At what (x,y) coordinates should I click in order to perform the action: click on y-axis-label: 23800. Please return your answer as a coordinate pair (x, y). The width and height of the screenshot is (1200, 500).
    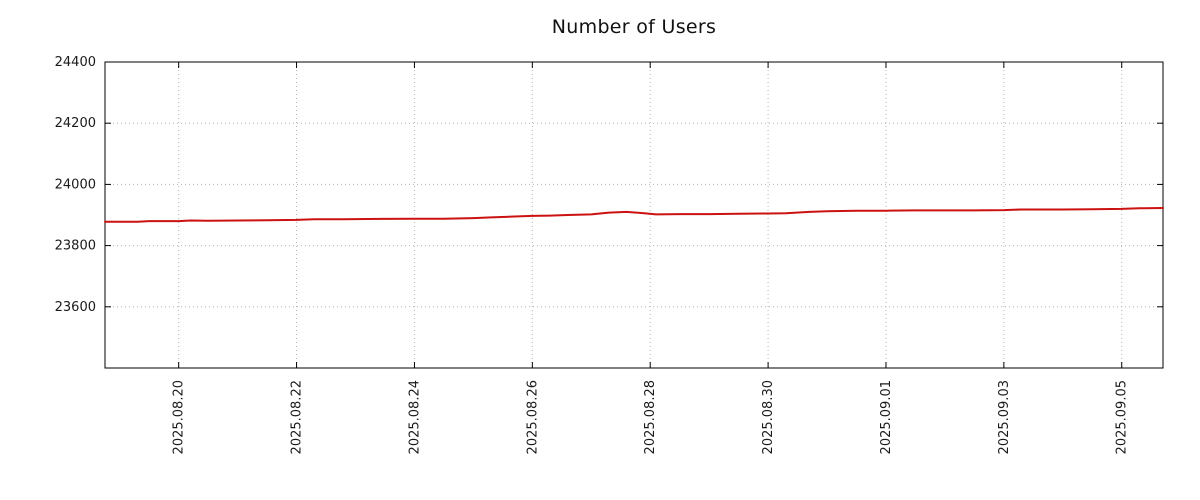
    Looking at the image, I should click on (75, 246).